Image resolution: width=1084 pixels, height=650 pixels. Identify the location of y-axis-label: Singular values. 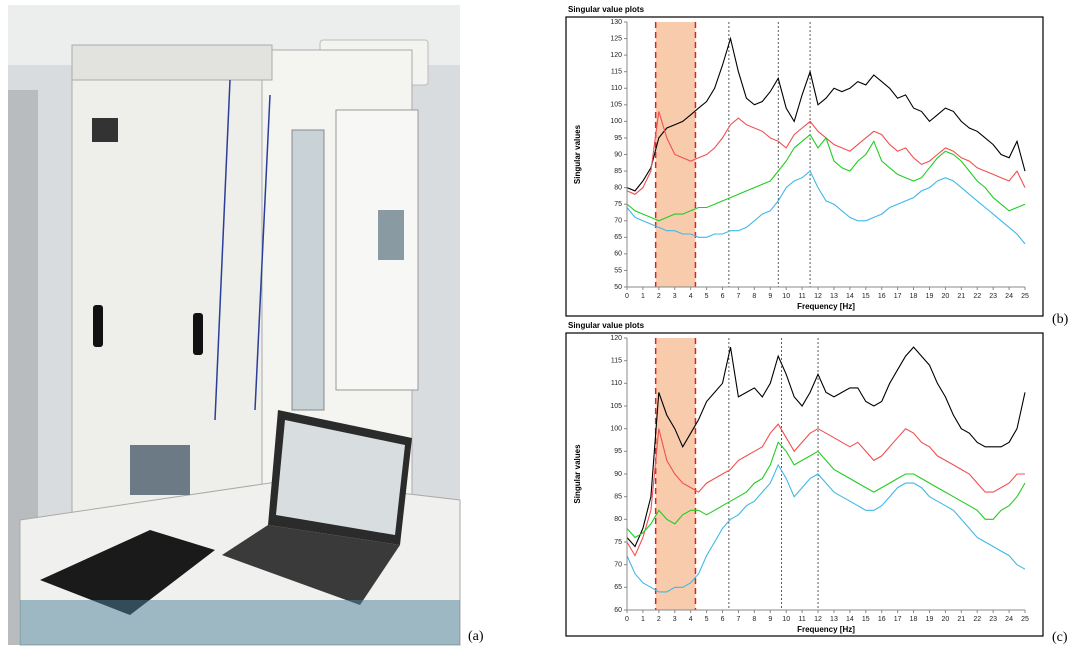
(577, 474).